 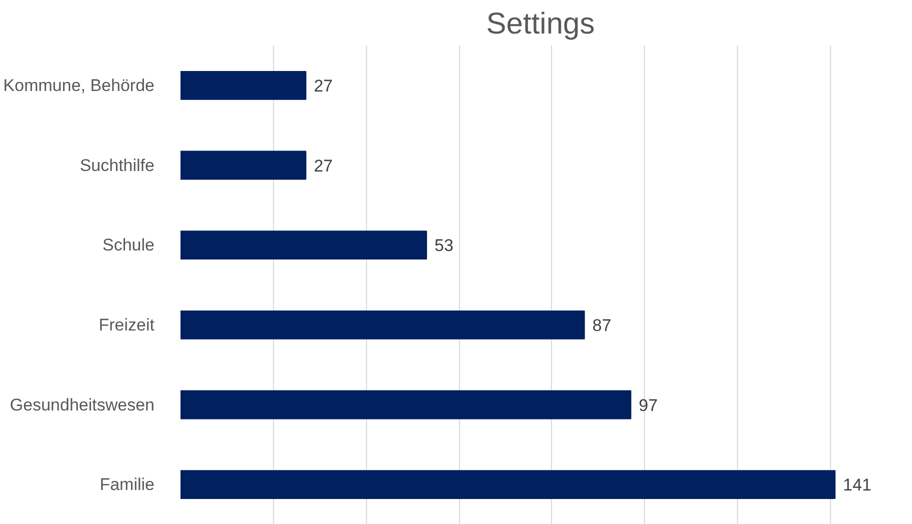 What do you see at coordinates (444, 246) in the screenshot?
I see `data-label: 53` at bounding box center [444, 246].